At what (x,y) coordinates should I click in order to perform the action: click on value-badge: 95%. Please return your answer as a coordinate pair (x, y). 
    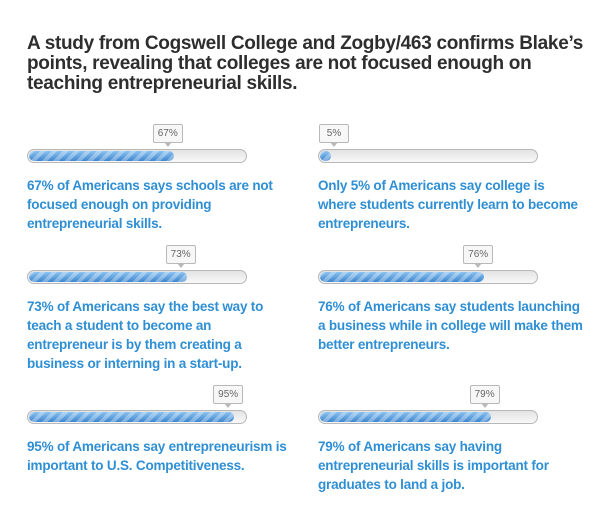
    Looking at the image, I should click on (228, 396).